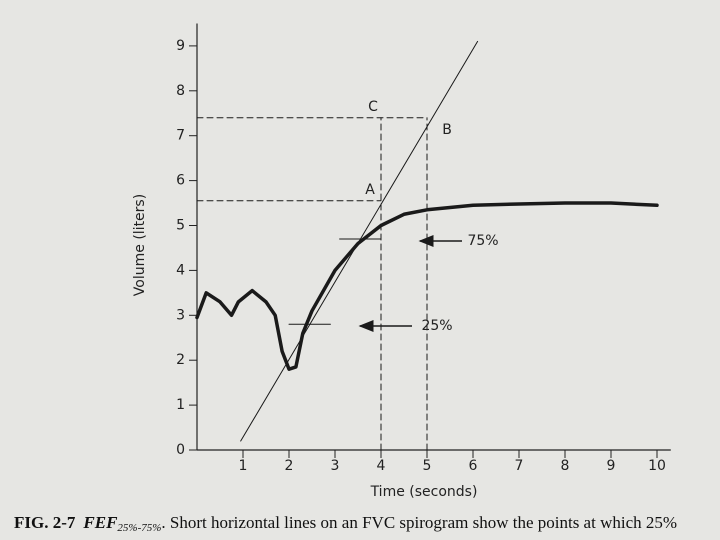 The height and width of the screenshot is (540, 720). I want to click on x-tick-label: 10, so click(657, 466).